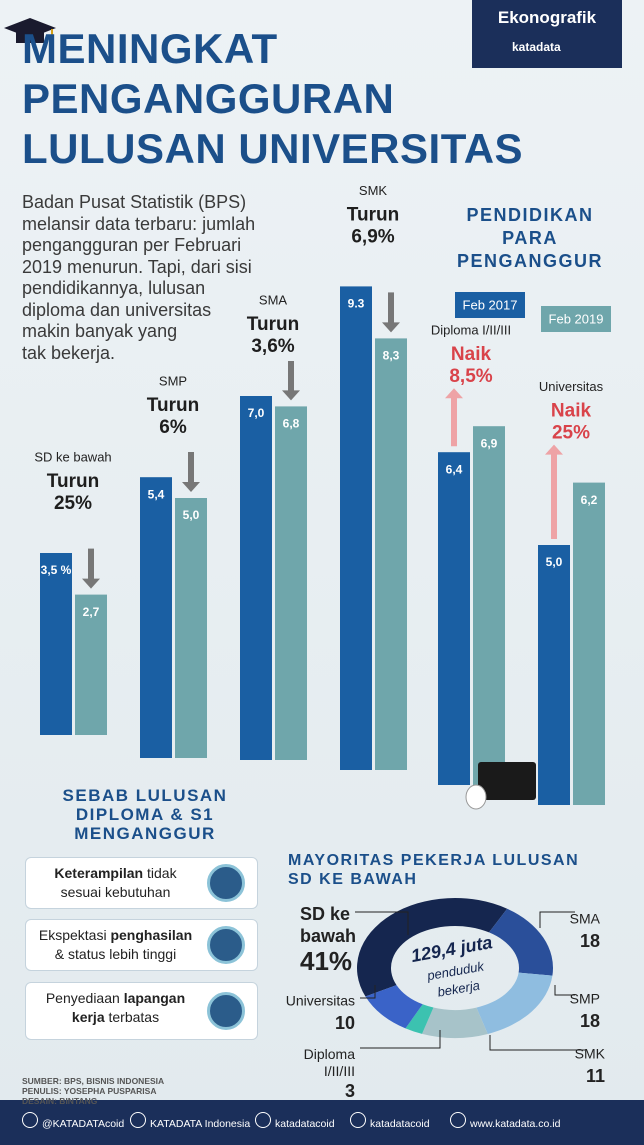 The image size is (644, 1145). Describe the element at coordinates (145, 833) in the screenshot. I see `causes-title-line: MENGANGGUR` at that location.